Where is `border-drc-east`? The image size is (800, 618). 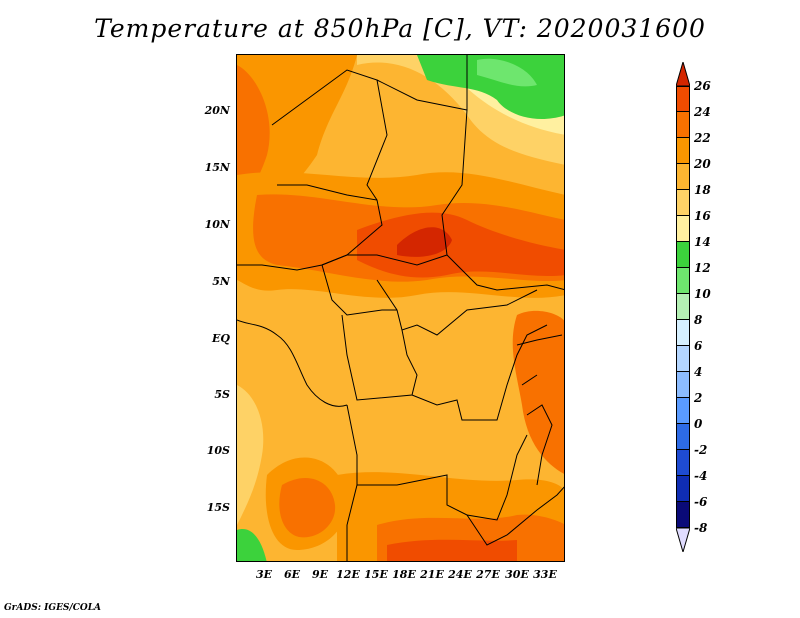 border-drc-east is located at coordinates (479, 372).